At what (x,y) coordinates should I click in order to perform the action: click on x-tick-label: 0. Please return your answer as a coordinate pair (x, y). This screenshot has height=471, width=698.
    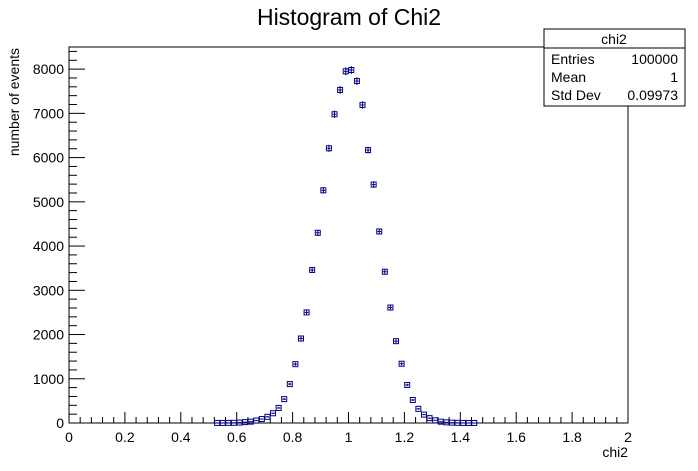
    Looking at the image, I should click on (69, 437).